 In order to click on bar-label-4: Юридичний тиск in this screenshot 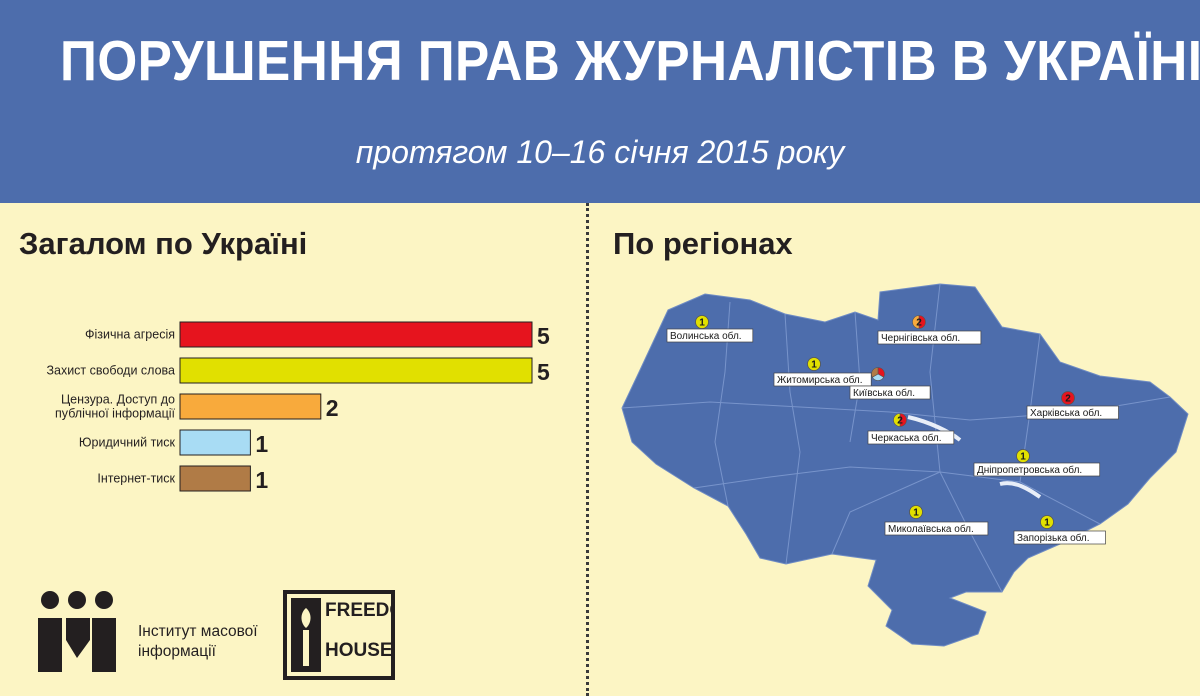, I will do `click(127, 443)`.